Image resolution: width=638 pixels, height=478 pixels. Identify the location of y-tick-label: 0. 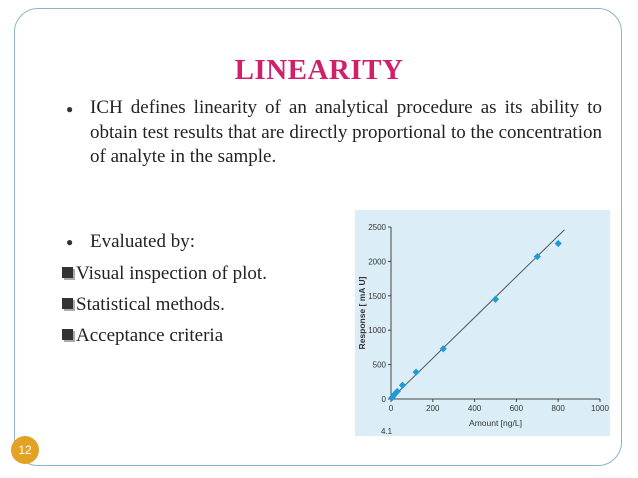
(384, 399).